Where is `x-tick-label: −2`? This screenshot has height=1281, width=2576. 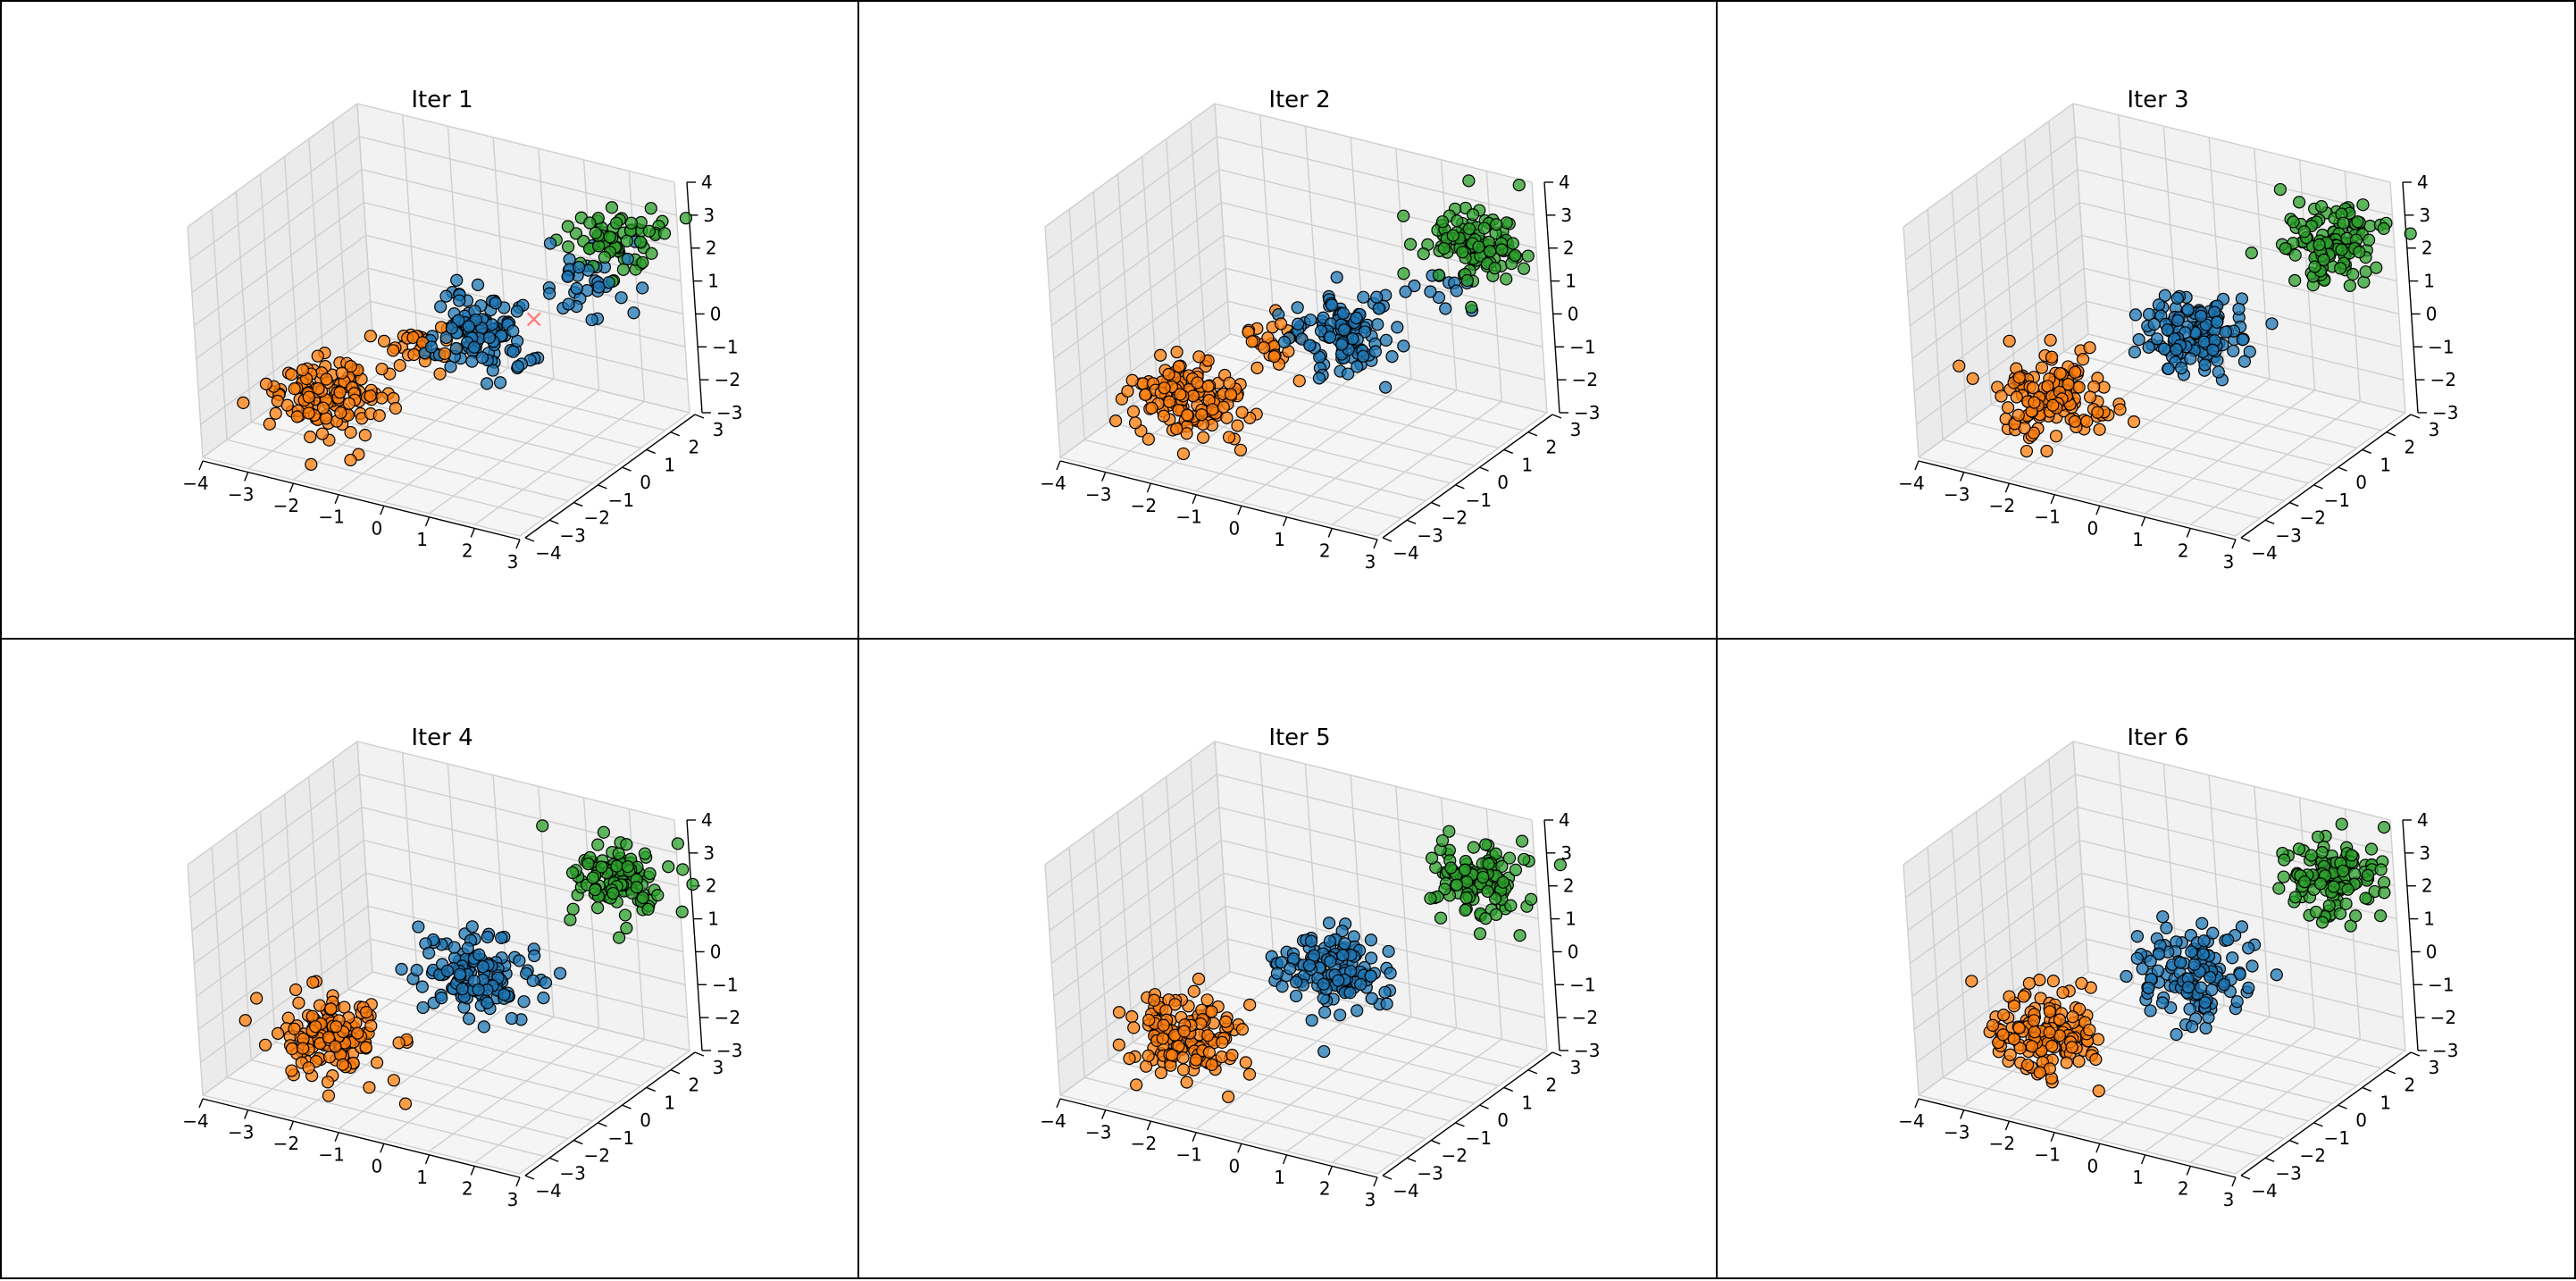 x-tick-label: −2 is located at coordinates (1144, 505).